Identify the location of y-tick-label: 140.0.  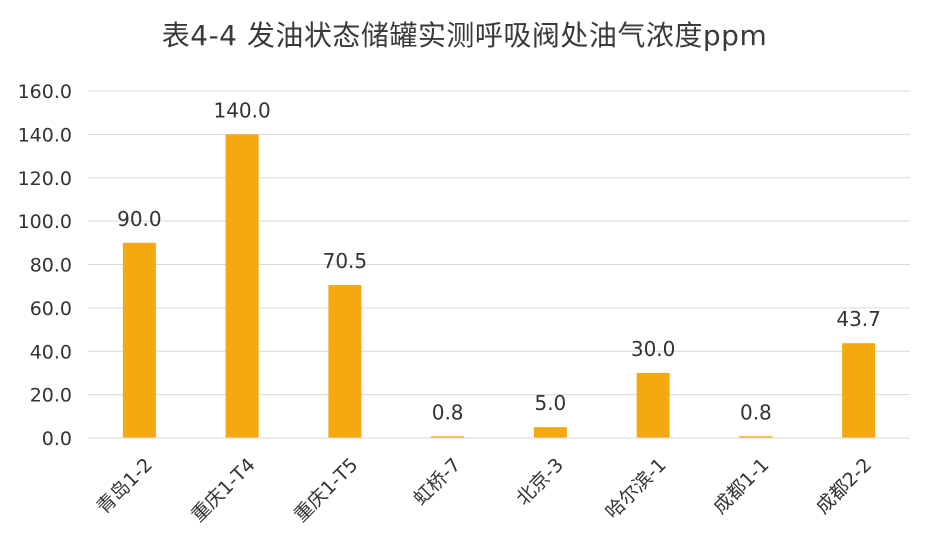
(45, 135).